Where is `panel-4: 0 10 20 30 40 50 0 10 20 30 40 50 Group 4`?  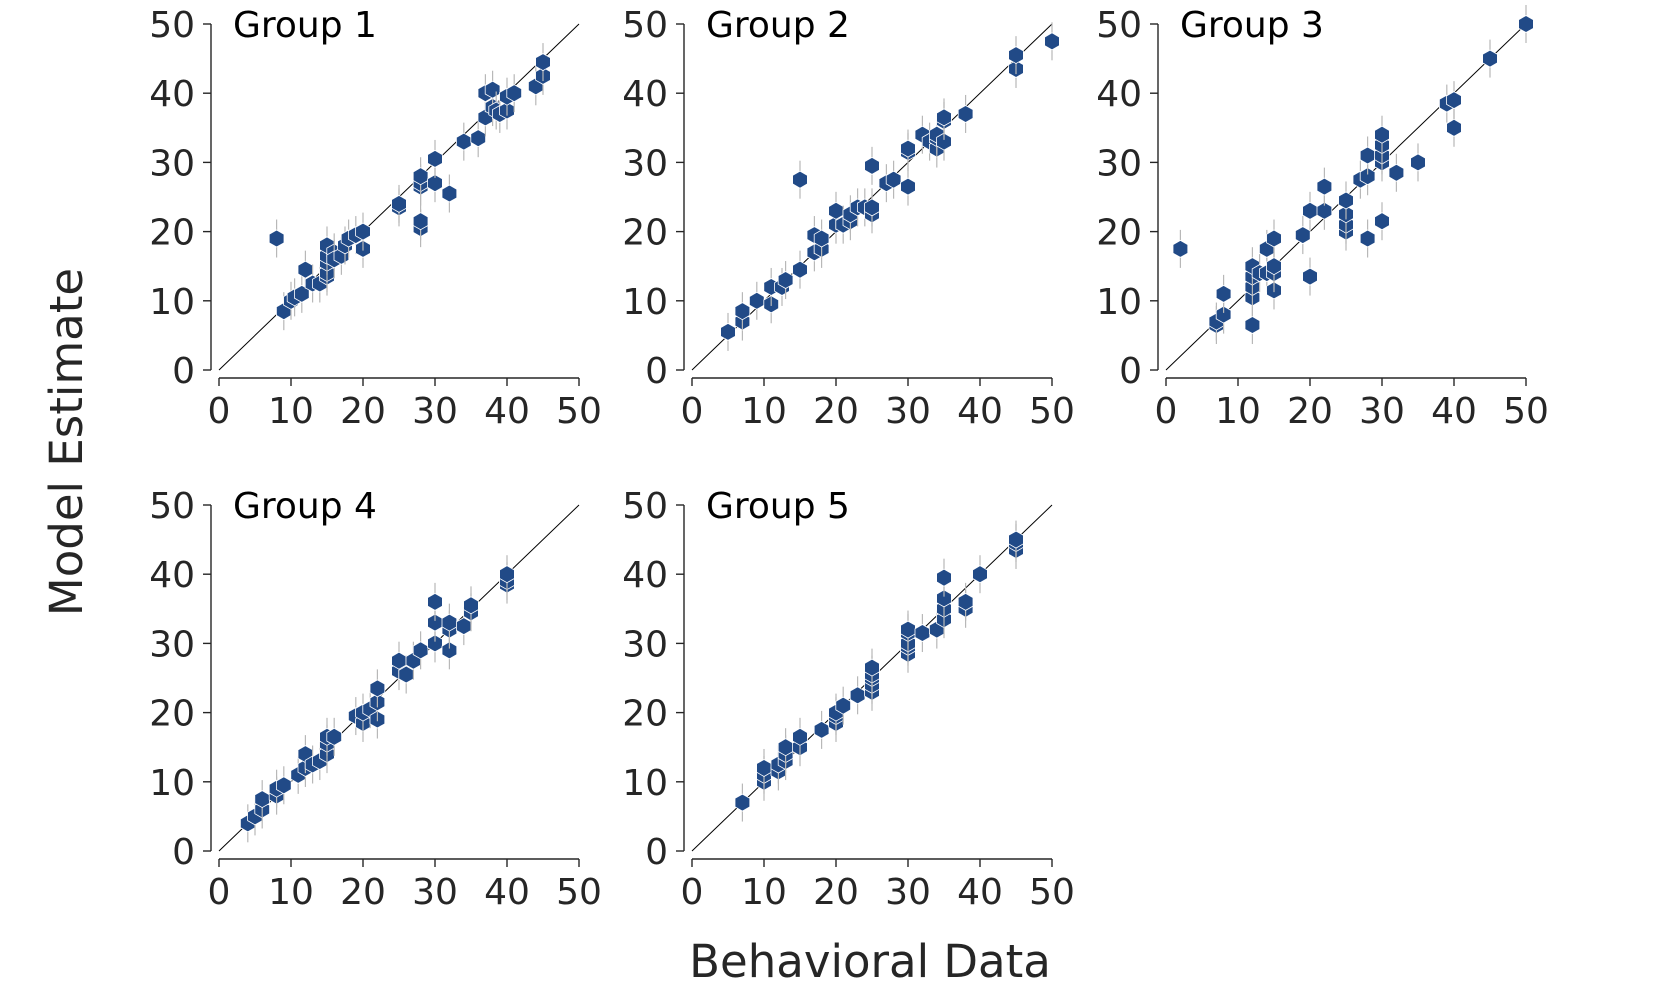
panel-4: 0 10 20 30 40 50 0 10 20 30 40 50 Group 4 is located at coordinates (375, 699).